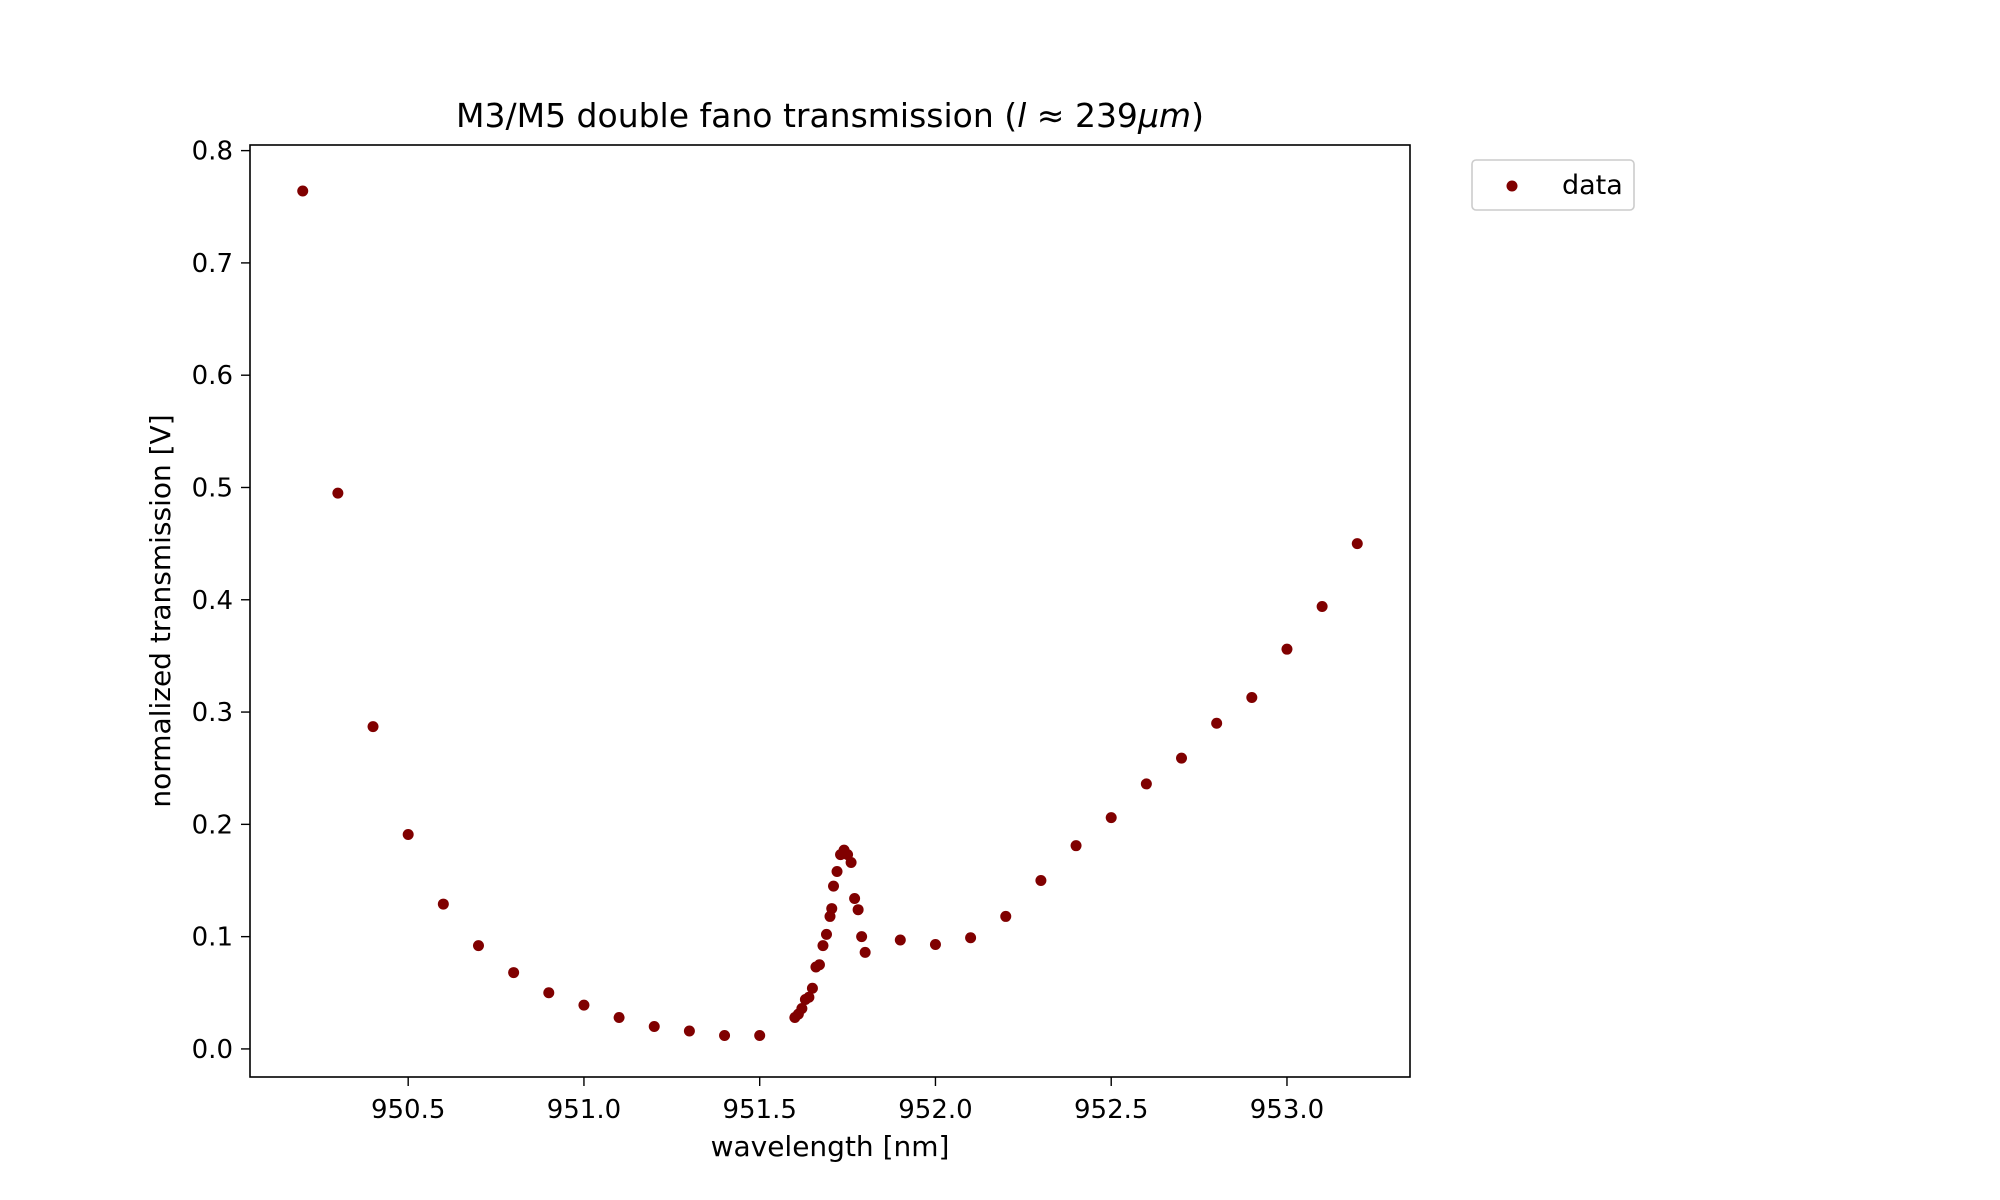 Image resolution: width=2000 pixels, height=1200 pixels. I want to click on x-tick-label: 953.0, so click(1287, 1110).